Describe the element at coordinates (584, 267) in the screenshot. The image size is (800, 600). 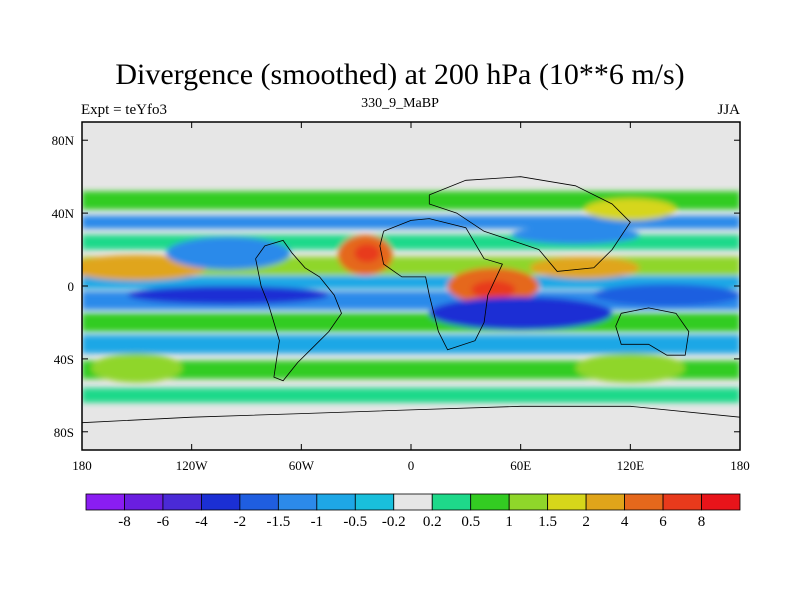
I see `field-blob-indian-ocean-positive` at that location.